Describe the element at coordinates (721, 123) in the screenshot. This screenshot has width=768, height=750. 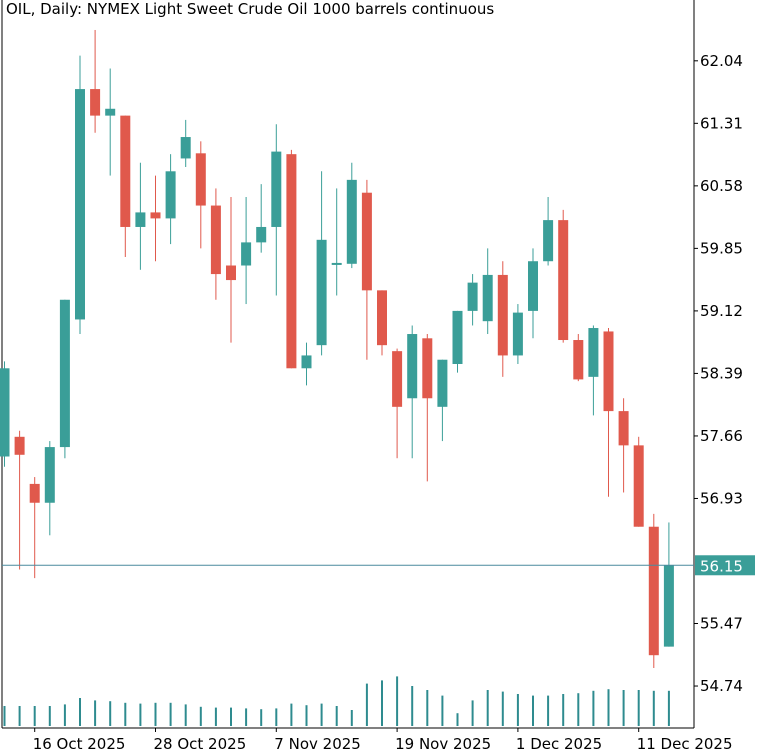
I see `y-tick-label: 61.31` at that location.